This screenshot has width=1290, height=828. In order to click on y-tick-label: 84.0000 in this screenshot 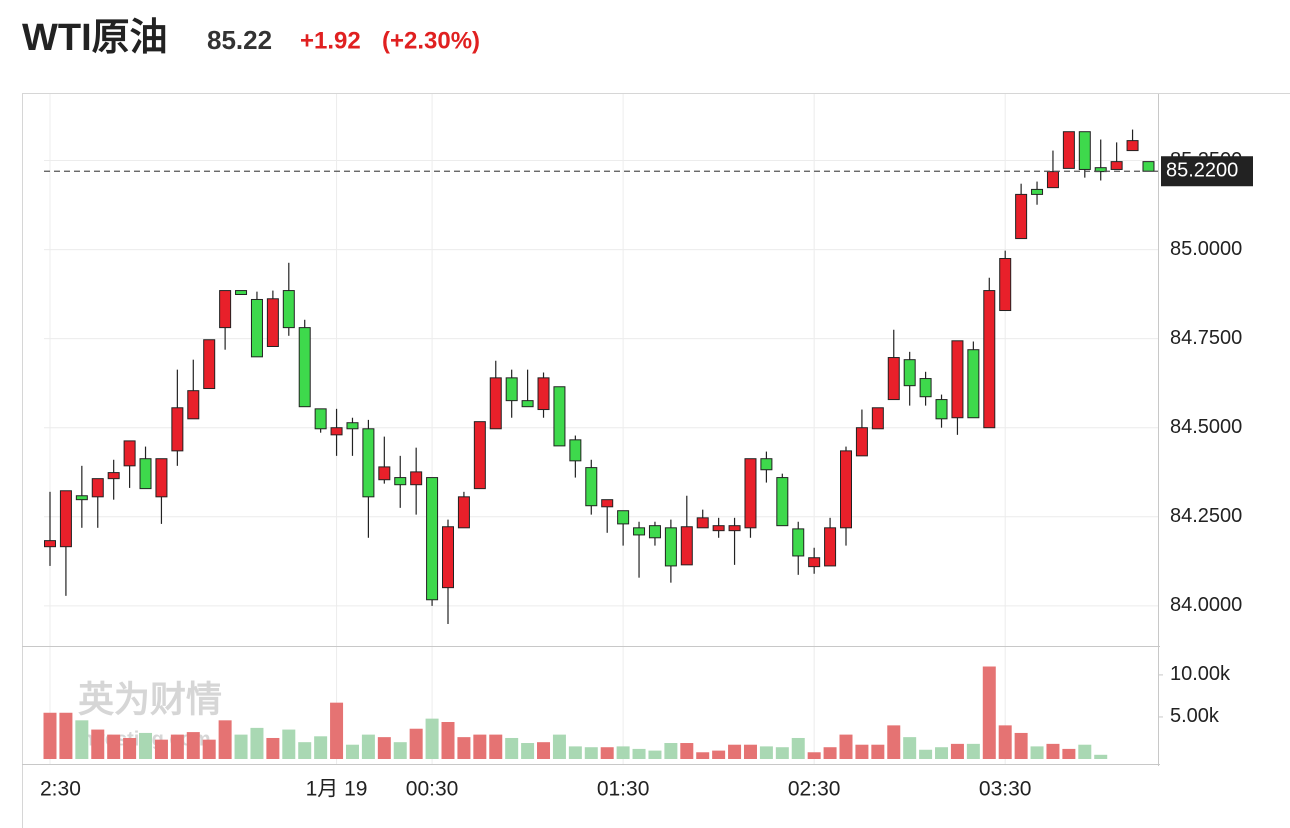, I will do `click(1206, 605)`.